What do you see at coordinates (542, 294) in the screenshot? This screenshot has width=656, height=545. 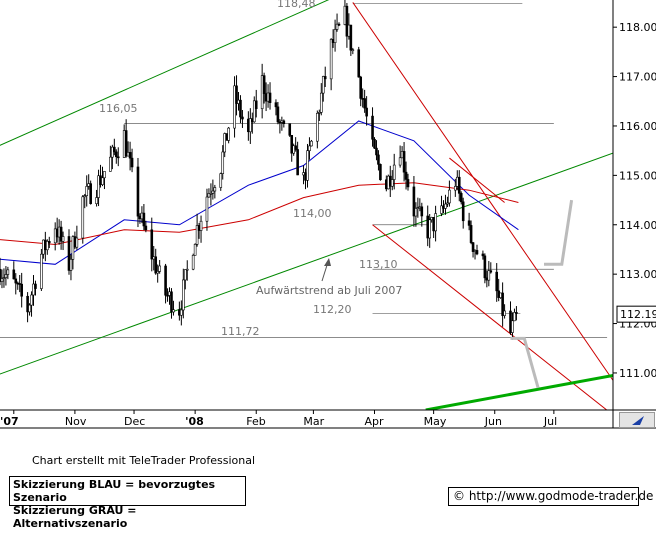 I see `scenario-sketches` at bounding box center [542, 294].